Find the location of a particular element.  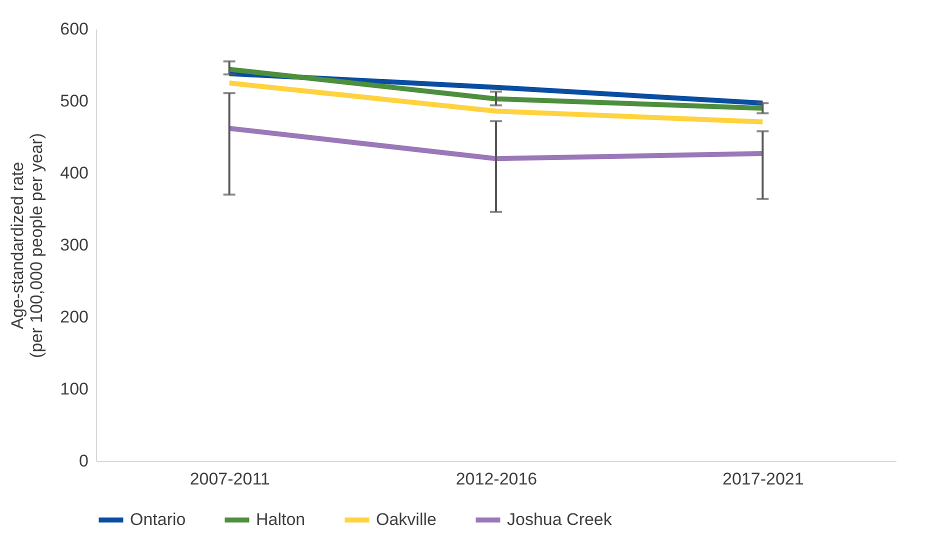

y-tick-label: 400 is located at coordinates (74, 173).